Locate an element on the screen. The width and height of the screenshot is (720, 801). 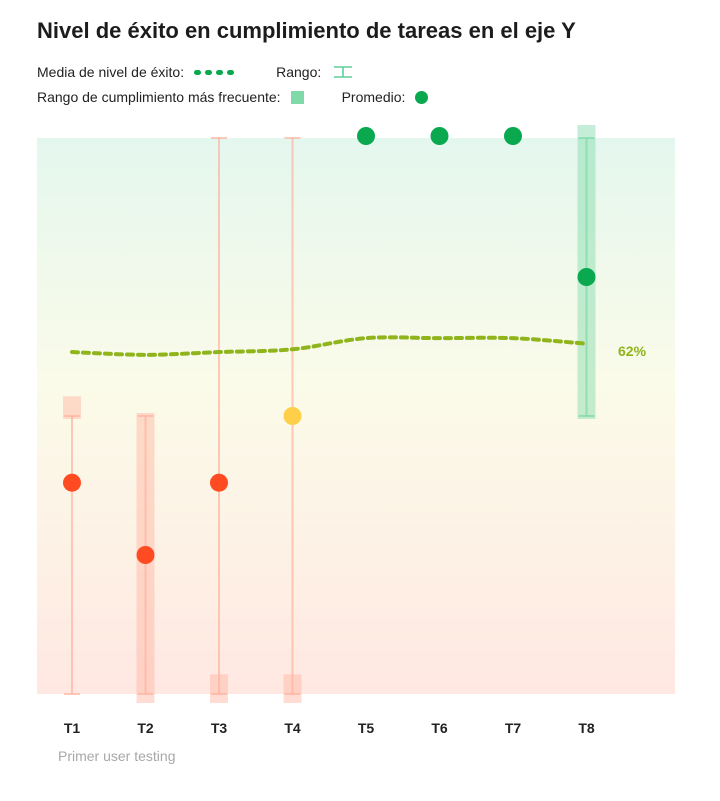
x-tick-label: T2 is located at coordinates (145, 728).